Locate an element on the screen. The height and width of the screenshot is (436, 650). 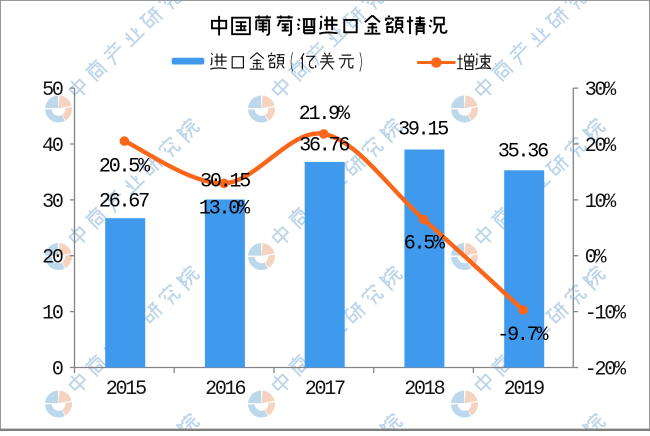
svg-text: 13.0% is located at coordinates (225, 209).